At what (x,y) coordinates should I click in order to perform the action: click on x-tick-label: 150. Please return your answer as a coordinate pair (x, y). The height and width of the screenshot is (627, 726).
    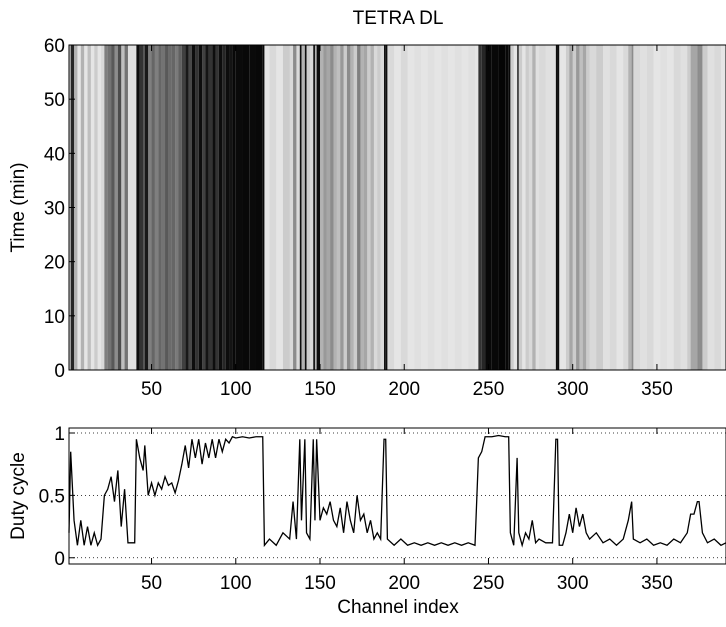
    Looking at the image, I should click on (320, 583).